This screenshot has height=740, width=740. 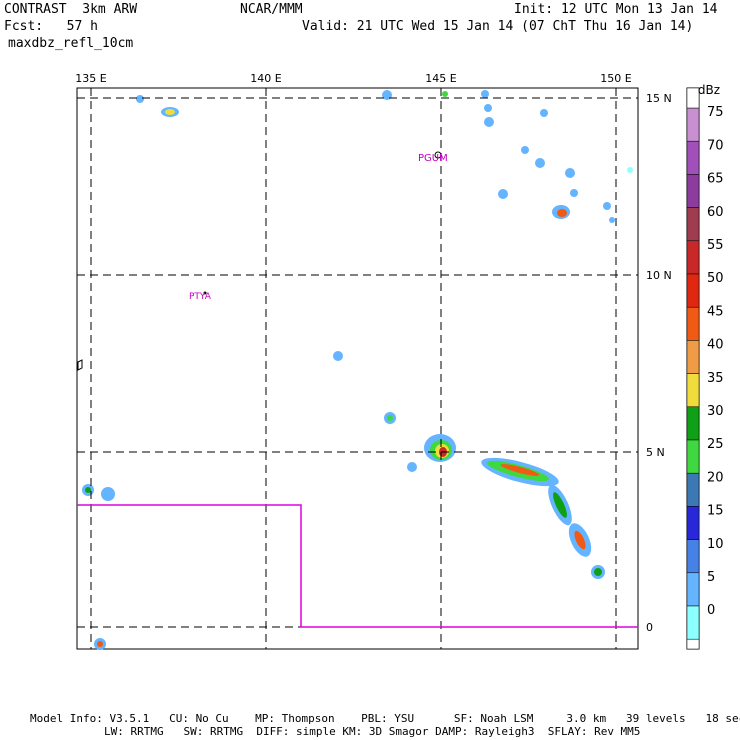 What do you see at coordinates (649, 627) in the screenshot?
I see `lat-label: 0` at bounding box center [649, 627].